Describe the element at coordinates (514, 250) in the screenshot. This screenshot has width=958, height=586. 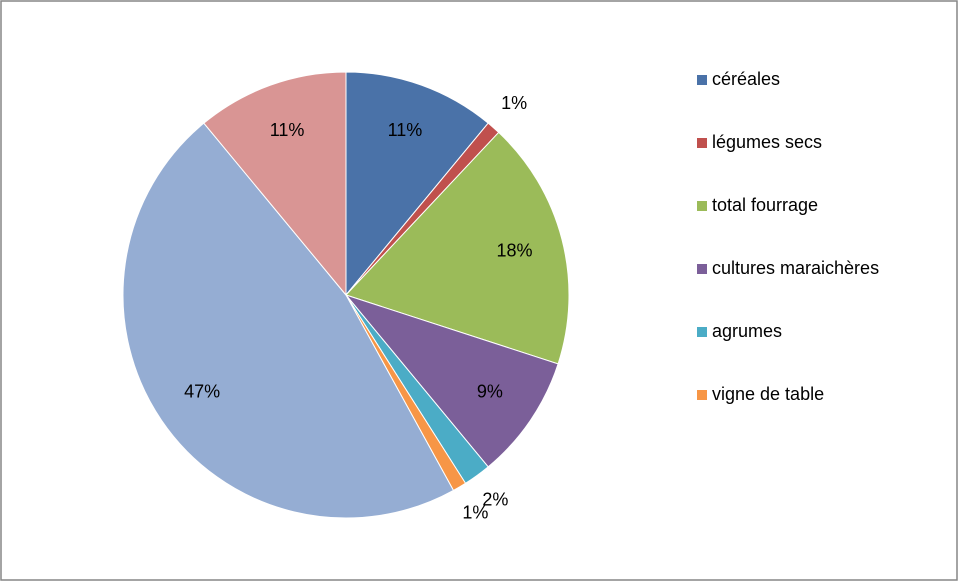
I see `data-label: 18%` at that location.